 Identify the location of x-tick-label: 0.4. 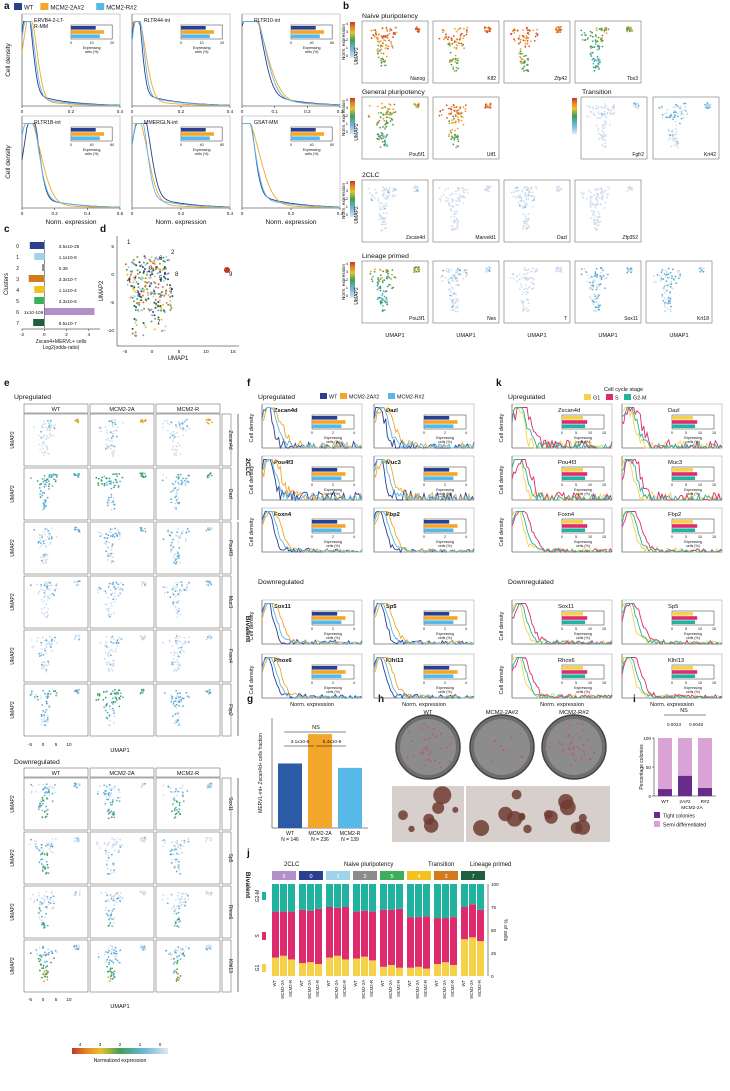
(230, 213).